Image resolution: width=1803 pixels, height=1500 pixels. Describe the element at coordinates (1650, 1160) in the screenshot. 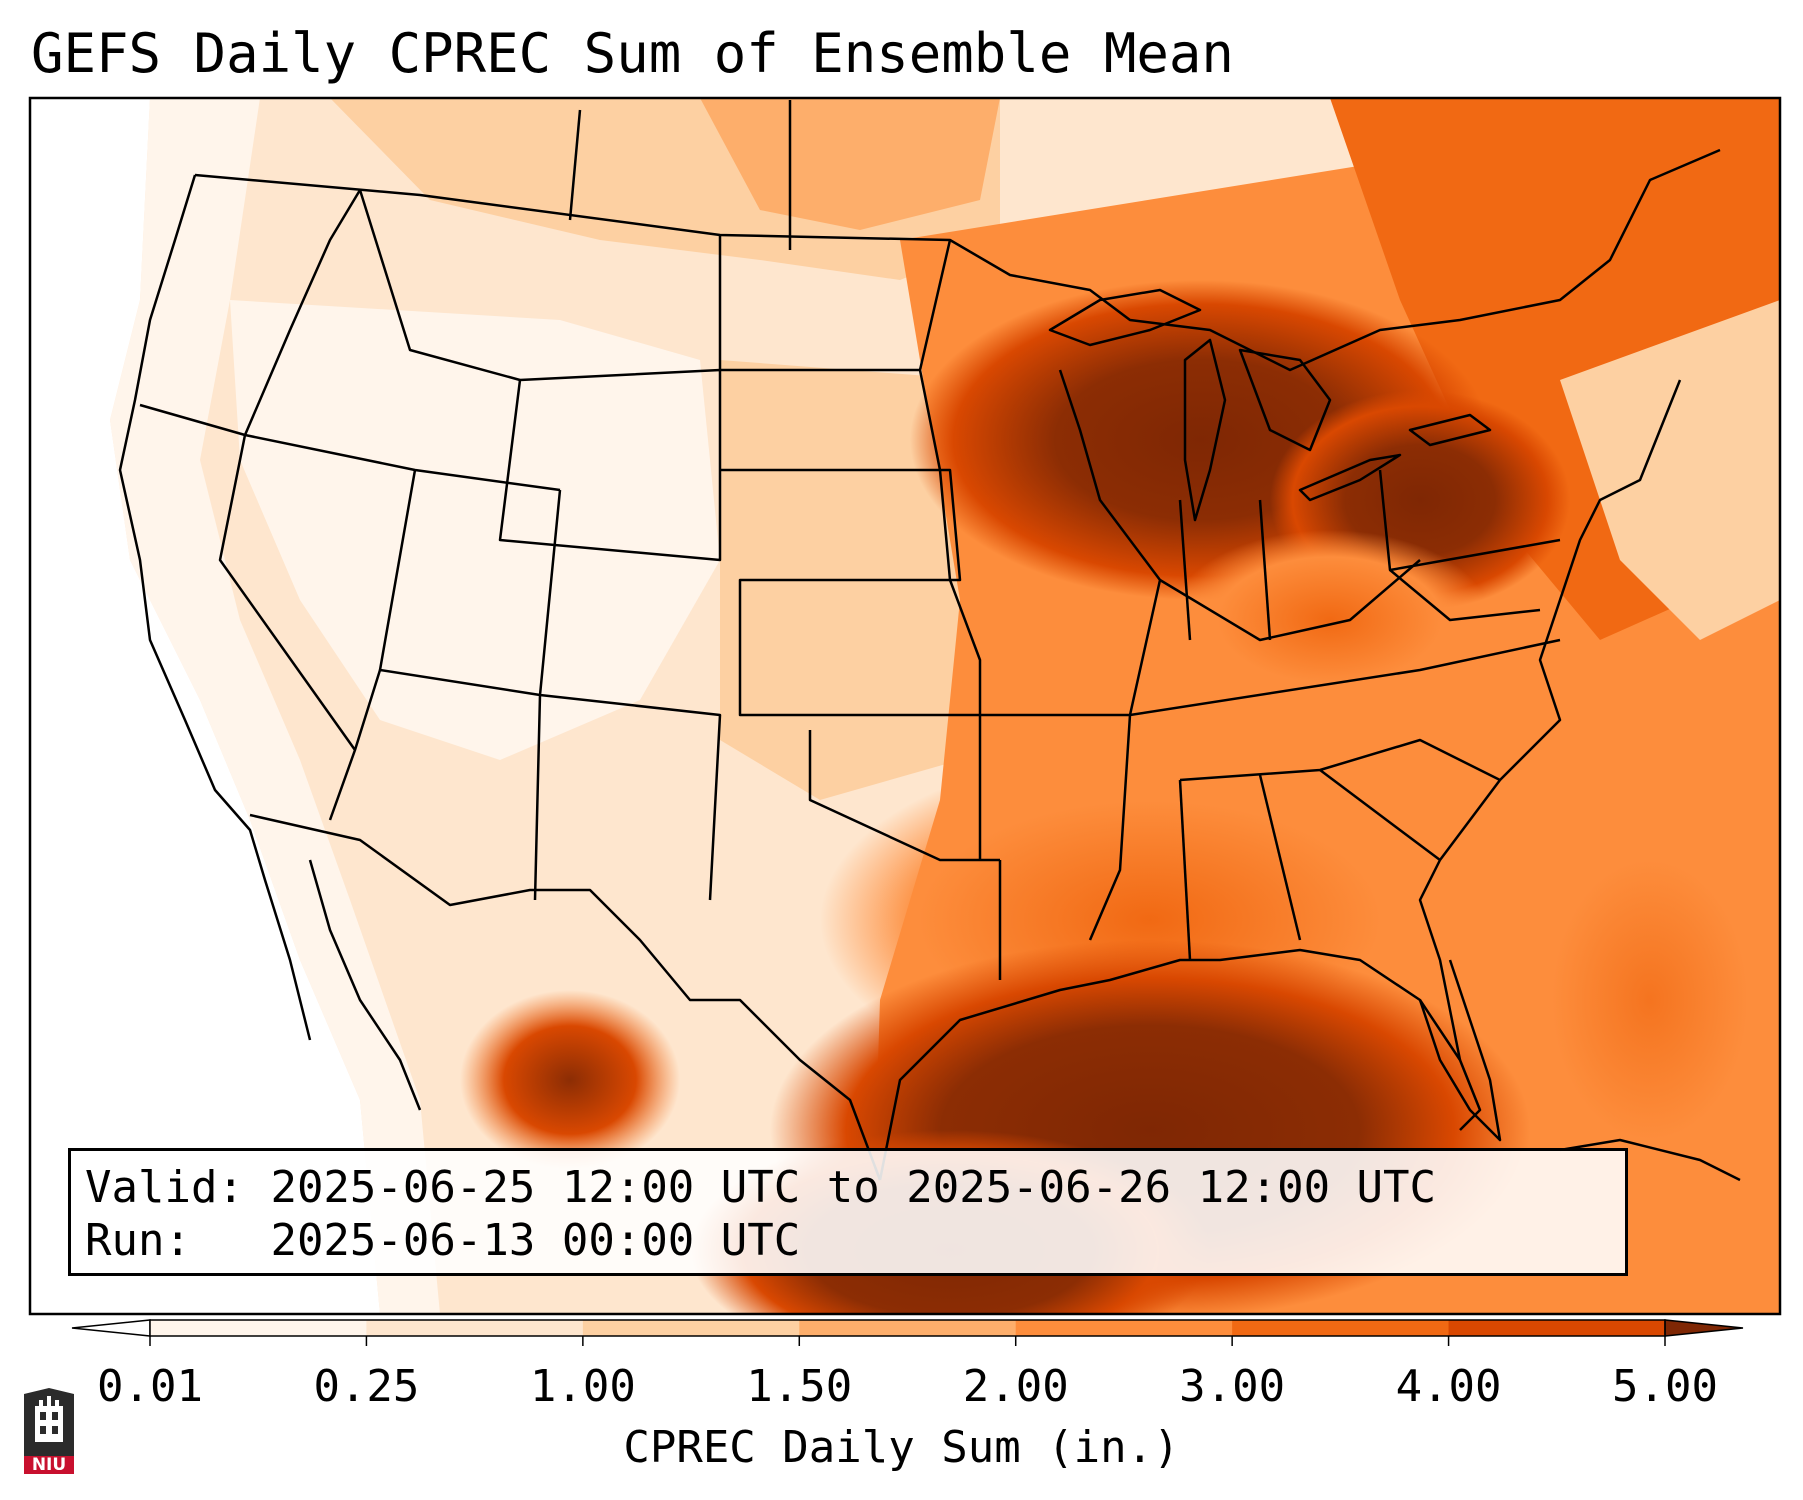

I see `cuba` at that location.